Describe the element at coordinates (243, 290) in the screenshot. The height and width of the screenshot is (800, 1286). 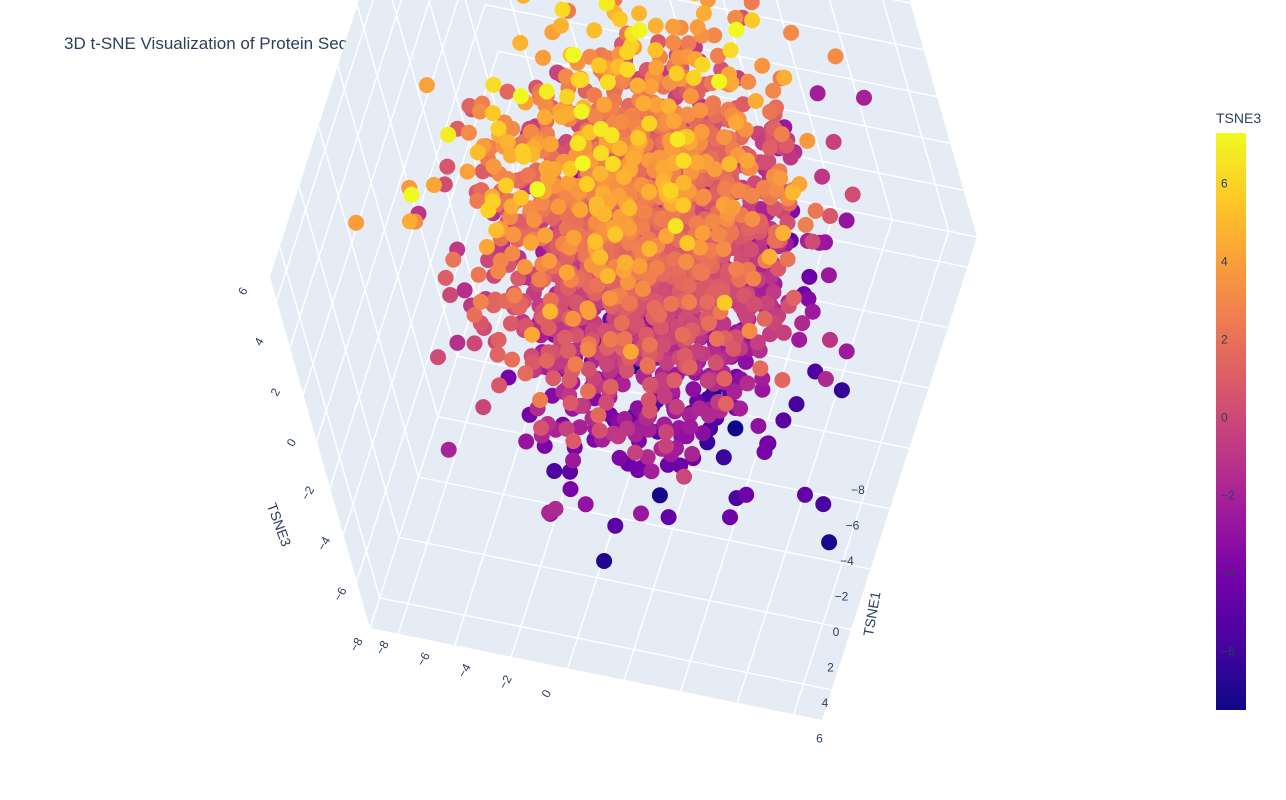
I see `z-tick-label: 6` at that location.